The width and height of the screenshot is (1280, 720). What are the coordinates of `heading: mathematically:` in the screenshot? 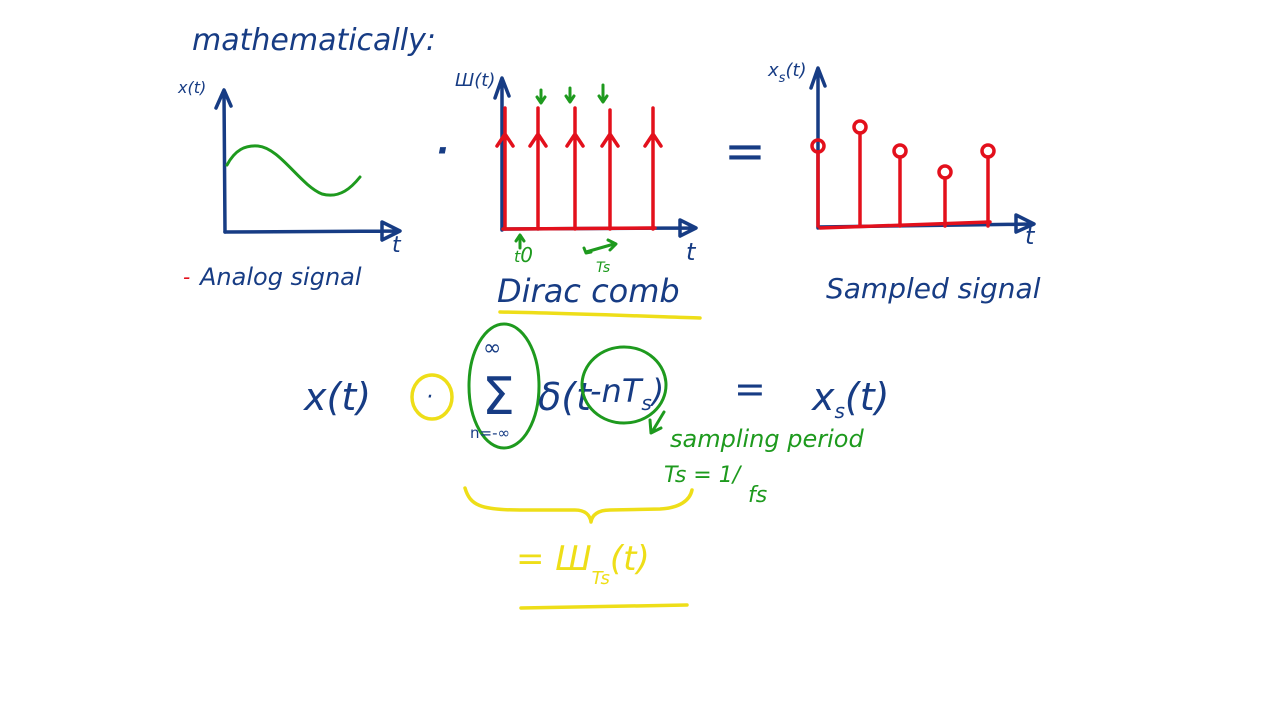 It's located at (314, 40).